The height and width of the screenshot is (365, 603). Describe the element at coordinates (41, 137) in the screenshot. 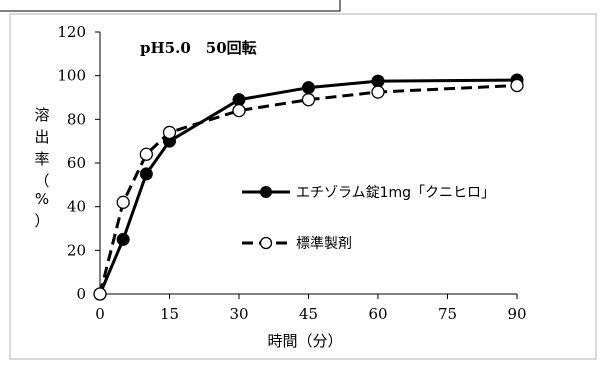

I see `y-axis-label-char: 出` at that location.